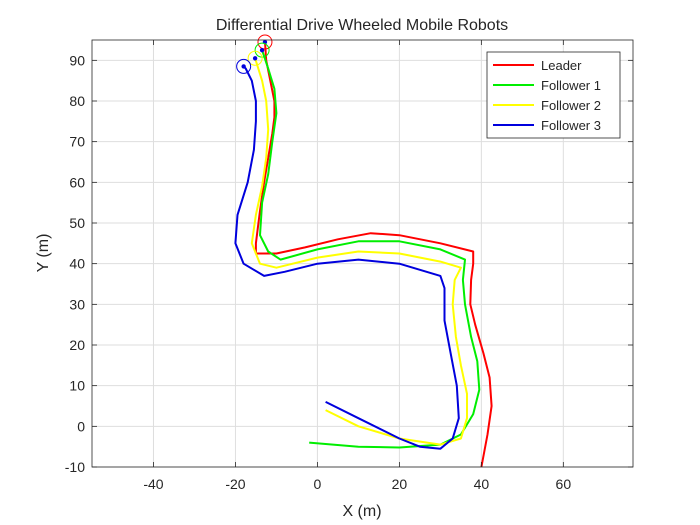 Image resolution: width=700 pixels, height=525 pixels. I want to click on y-tick-label: 80, so click(77, 101).